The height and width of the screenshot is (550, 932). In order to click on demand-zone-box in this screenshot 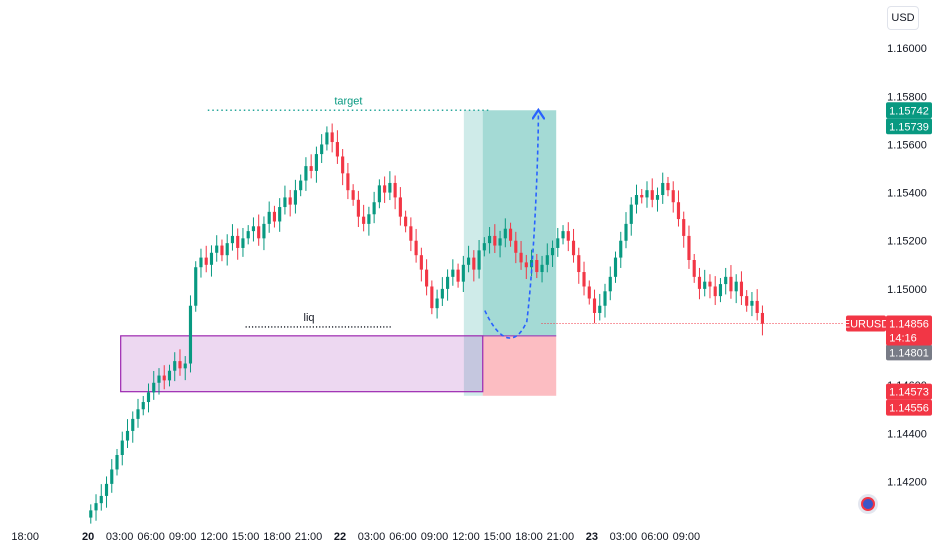, I will do `click(338, 364)`.